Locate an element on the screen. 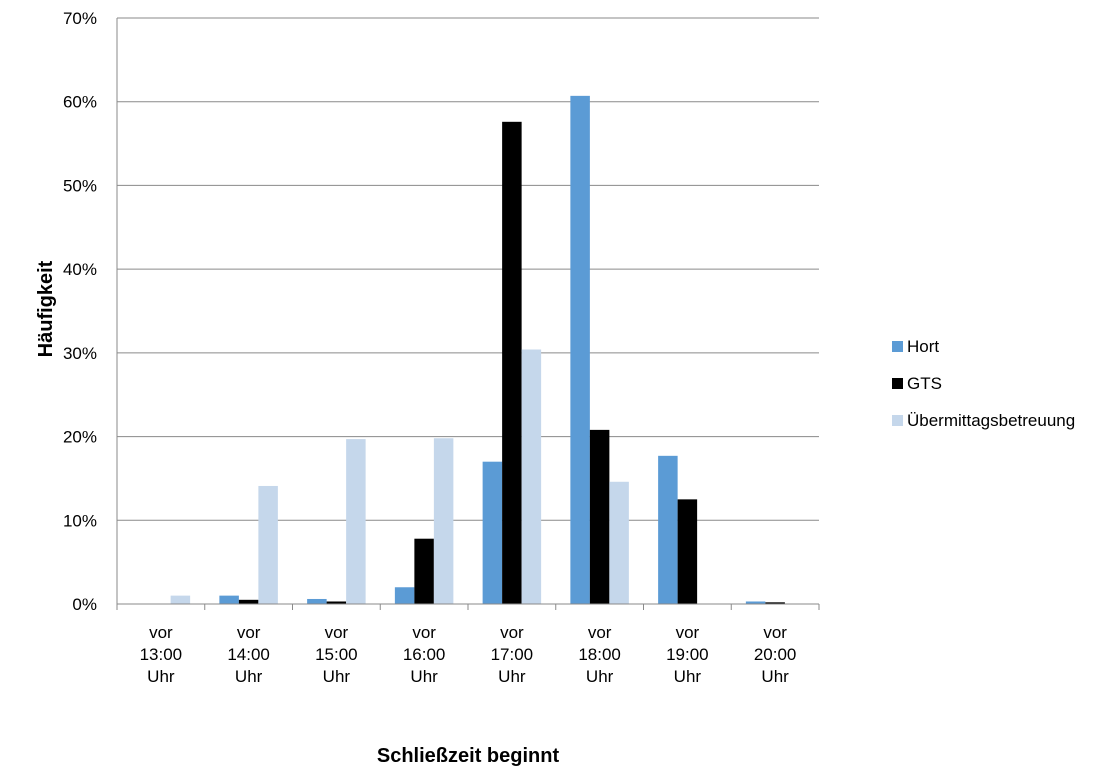  legend-item: Hort is located at coordinates (983, 346).